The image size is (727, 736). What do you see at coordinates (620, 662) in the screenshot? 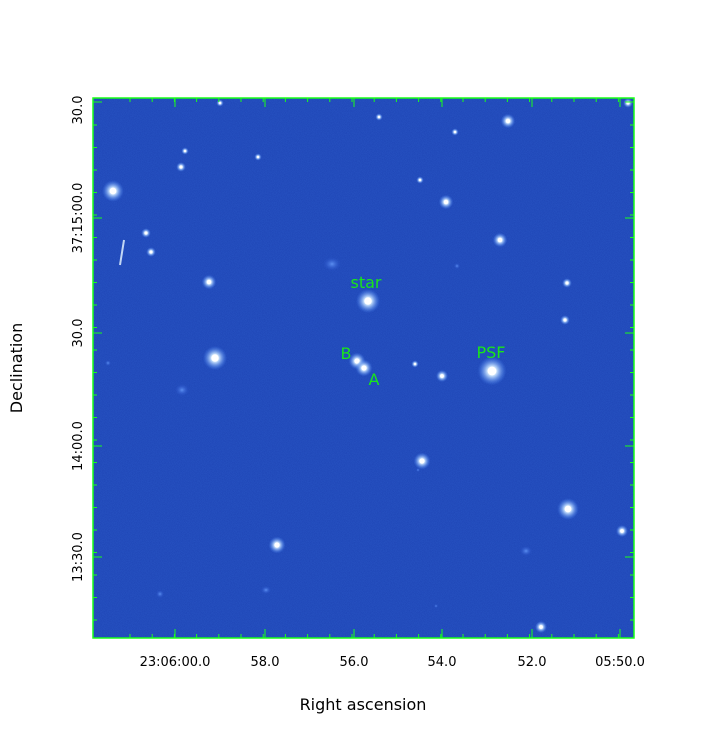
I see `x-tick-label: 05:50.0` at bounding box center [620, 662].